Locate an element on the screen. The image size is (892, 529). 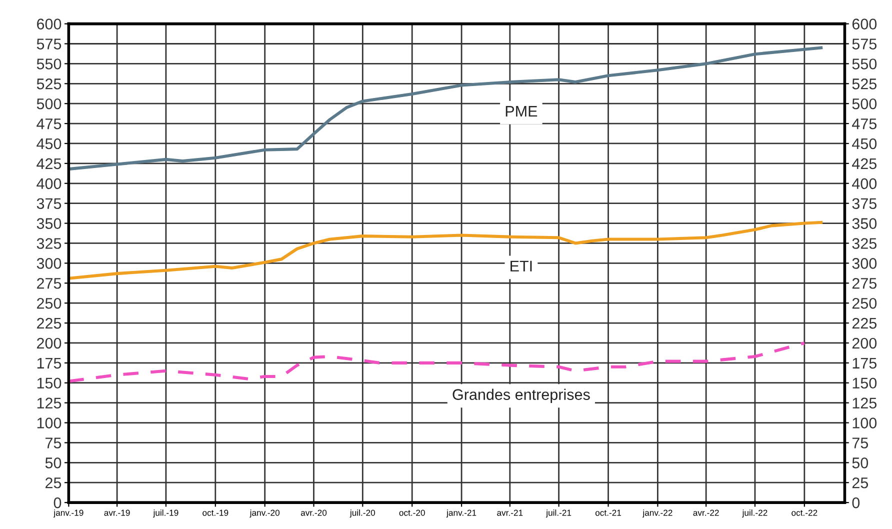
y-tick-label: 375 is located at coordinates (49, 204).